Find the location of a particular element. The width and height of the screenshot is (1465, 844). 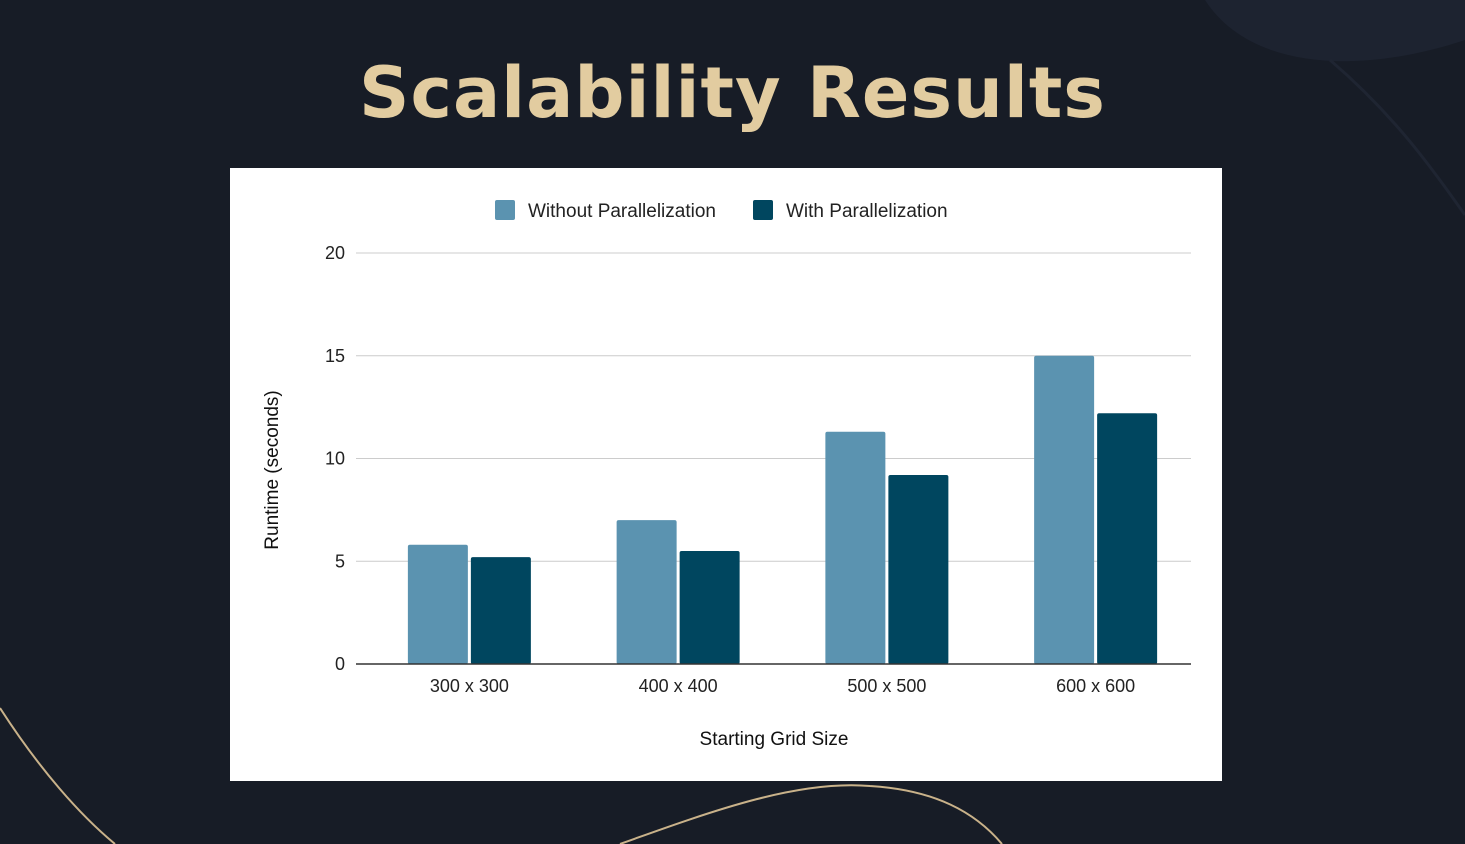

decorative-gold-curve-bottom is located at coordinates (811, 814).